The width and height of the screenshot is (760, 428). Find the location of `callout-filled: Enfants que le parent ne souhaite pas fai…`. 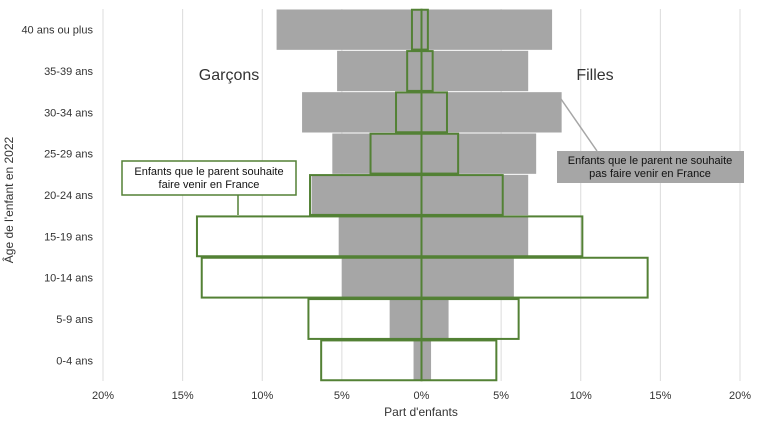

callout-filled: Enfants que le parent ne souhaite pas fai… is located at coordinates (650, 140).